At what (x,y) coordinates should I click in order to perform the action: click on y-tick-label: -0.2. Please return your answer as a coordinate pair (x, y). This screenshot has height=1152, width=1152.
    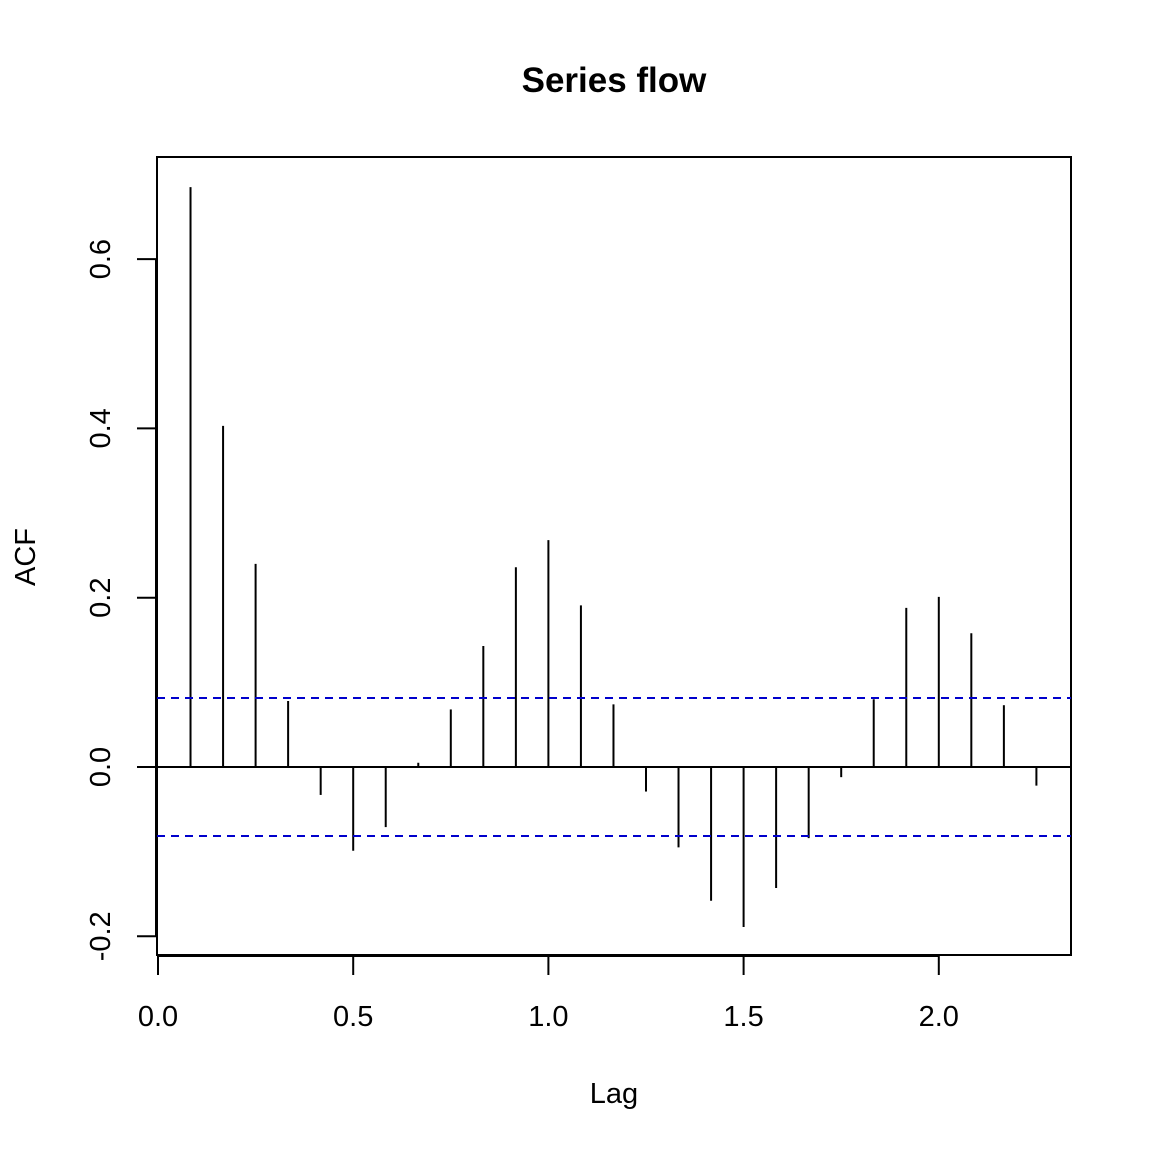
    Looking at the image, I should click on (101, 936).